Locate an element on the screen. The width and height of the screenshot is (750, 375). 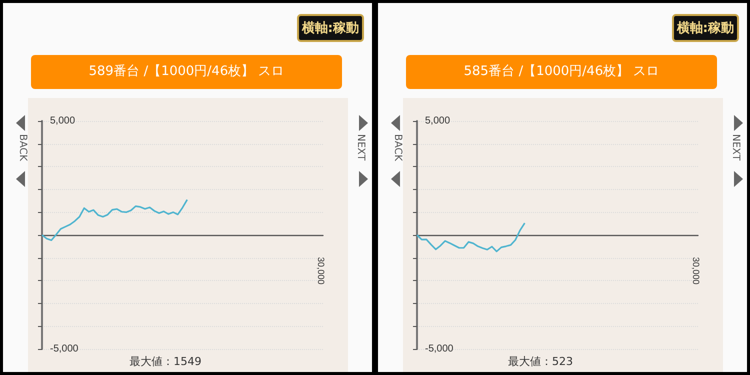
text: 最大値：523 is located at coordinates (540, 361).